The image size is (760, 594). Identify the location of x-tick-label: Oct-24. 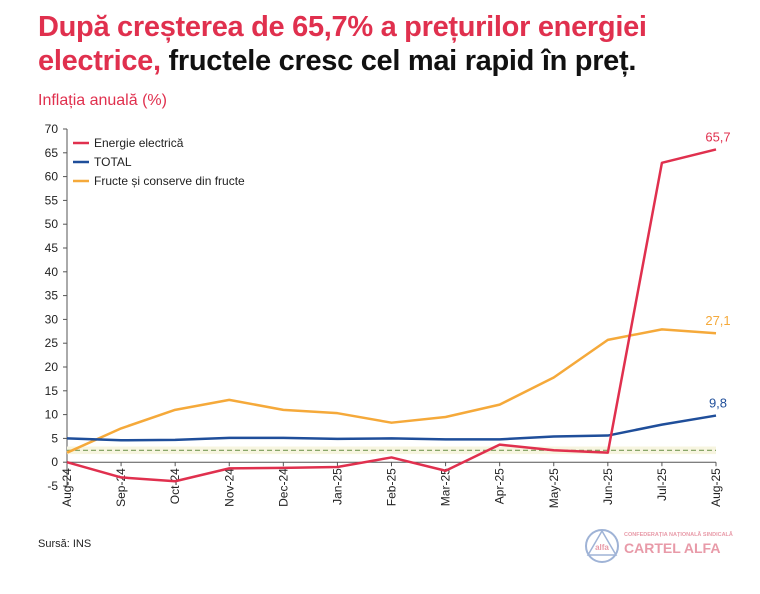
(175, 486).